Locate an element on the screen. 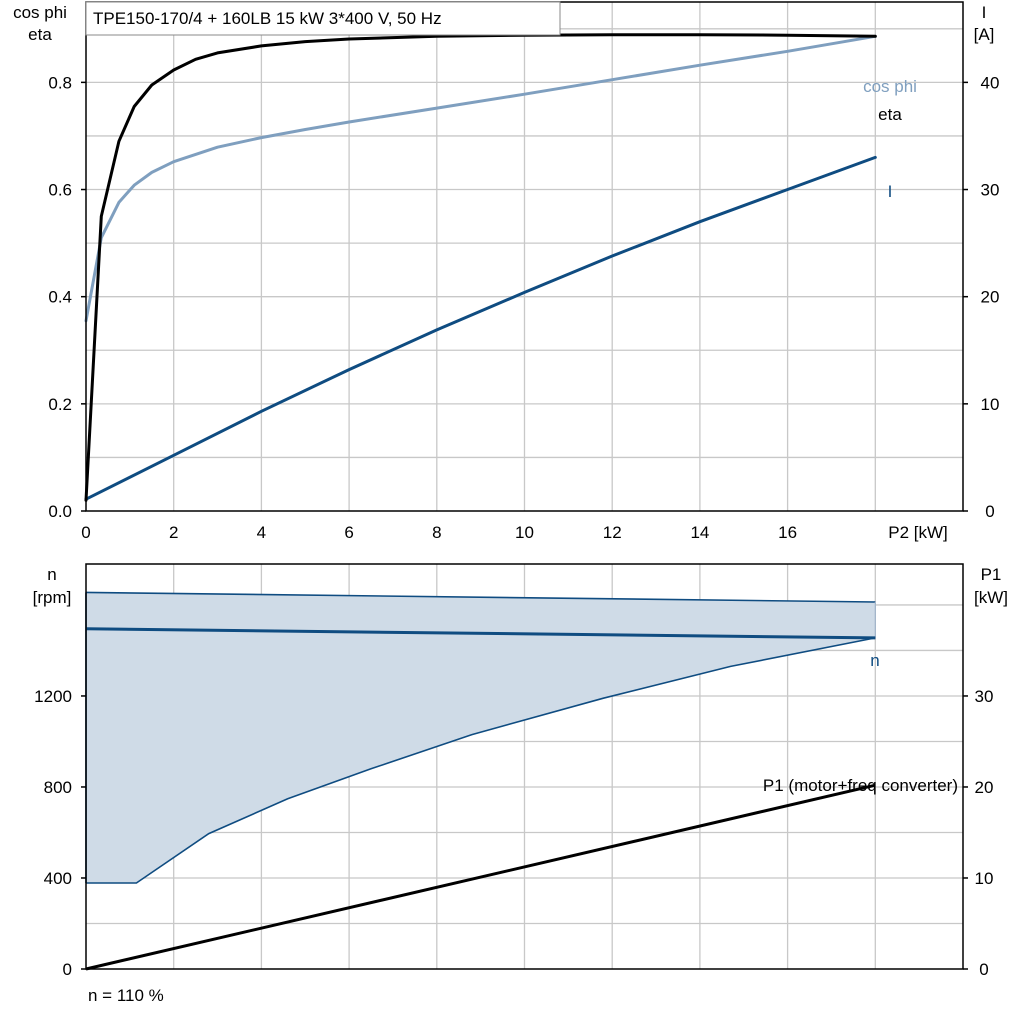 The width and height of the screenshot is (1024, 1024). bottom-left-axis-label-line2: [rpm] is located at coordinates (52, 597).